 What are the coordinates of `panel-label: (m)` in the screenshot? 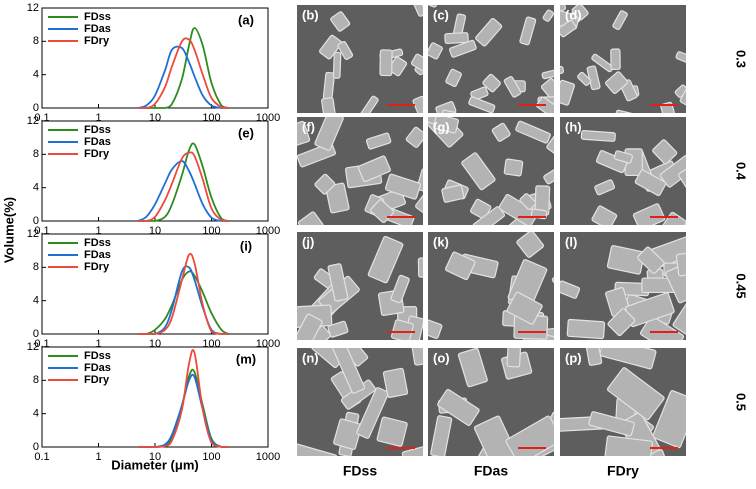 It's located at (246, 358).